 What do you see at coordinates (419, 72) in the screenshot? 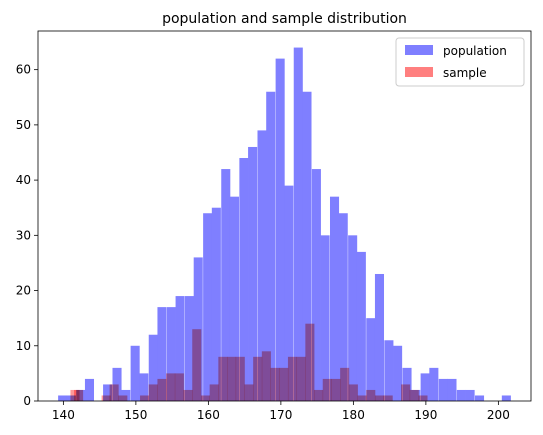
I see `legend-swatch-sample` at bounding box center [419, 72].